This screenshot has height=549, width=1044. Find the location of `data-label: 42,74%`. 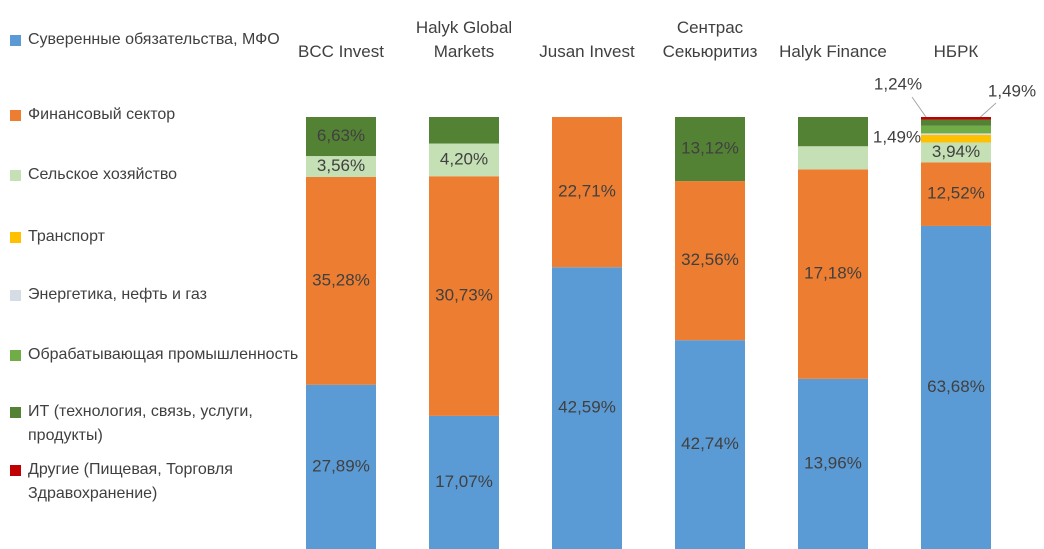

data-label: 42,74% is located at coordinates (710, 443).